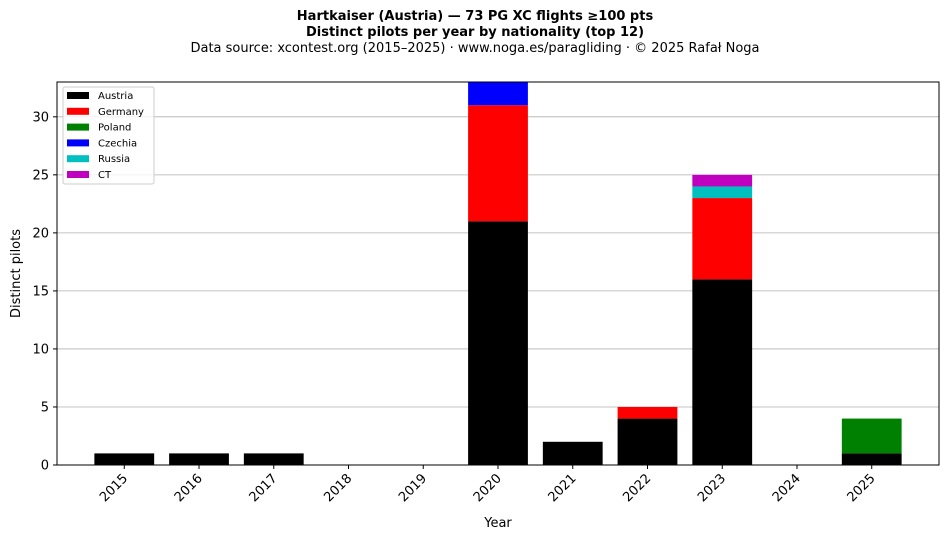 The width and height of the screenshot is (950, 539). I want to click on y-tick-label: 30, so click(40, 117).